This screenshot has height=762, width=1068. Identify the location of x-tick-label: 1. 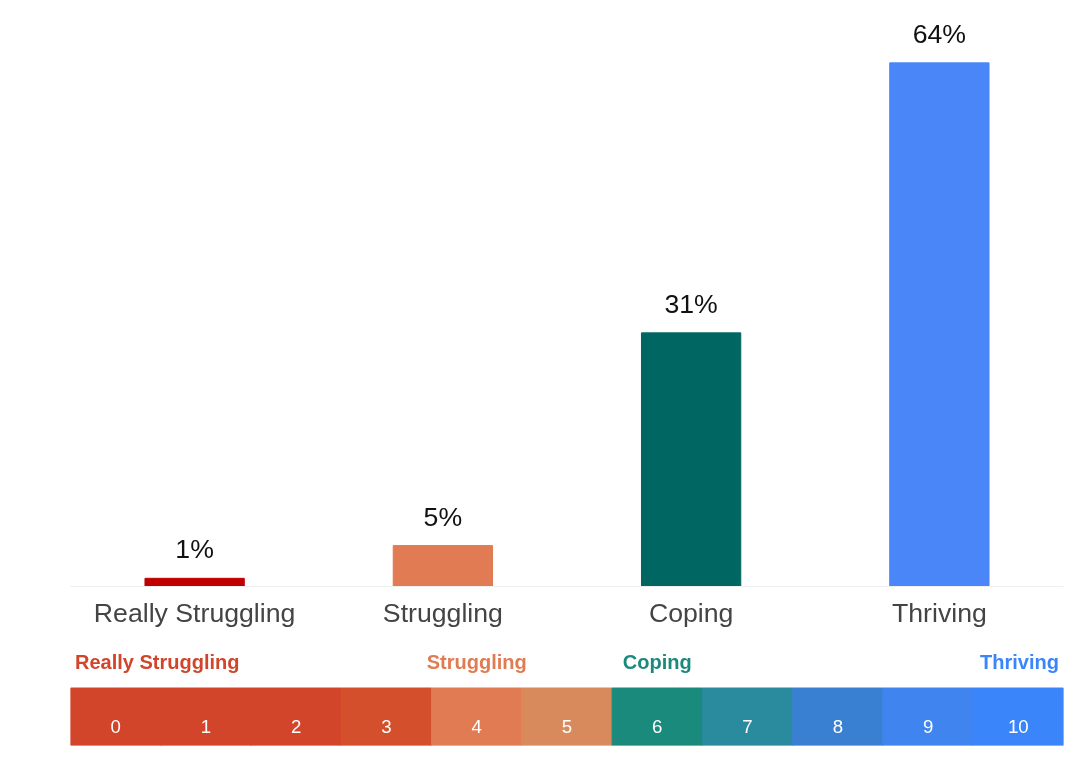
(206, 726).